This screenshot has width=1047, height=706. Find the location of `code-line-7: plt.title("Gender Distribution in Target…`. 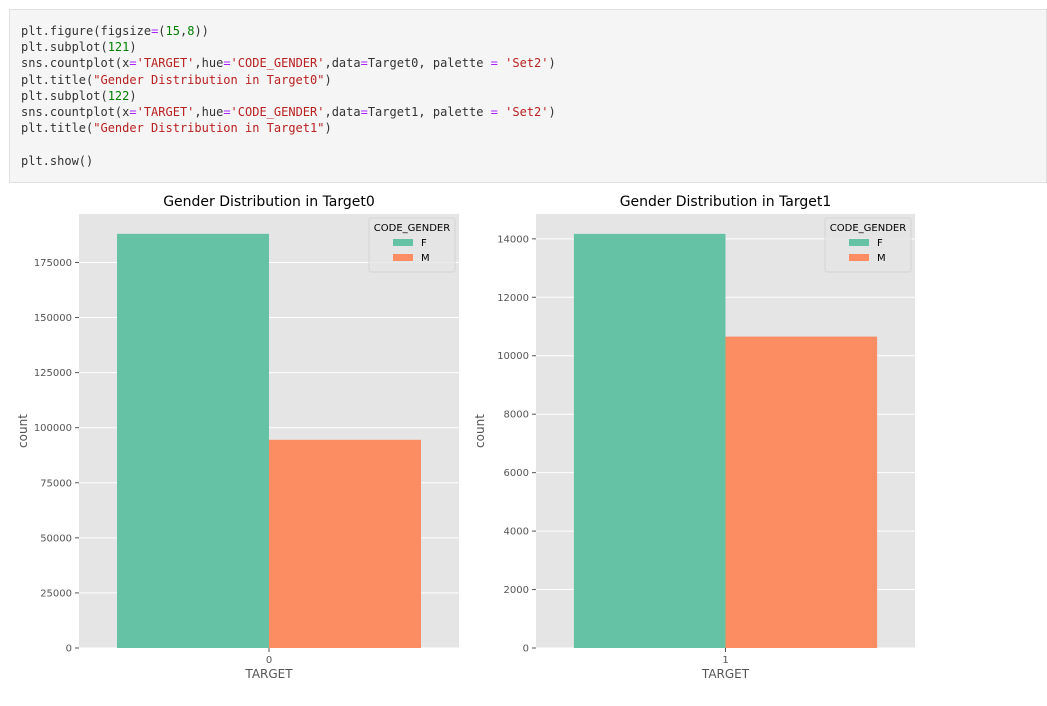

code-line-7: plt.title("Gender Distribution in Target… is located at coordinates (176, 128).